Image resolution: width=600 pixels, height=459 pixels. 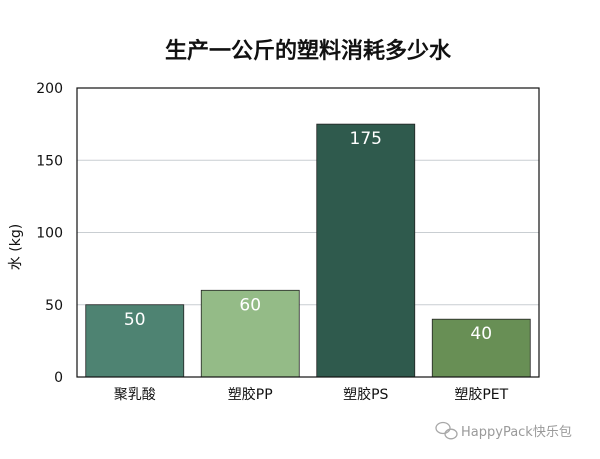 What do you see at coordinates (516, 432) in the screenshot?
I see `watermark-text: HappyPack快乐包` at bounding box center [516, 432].